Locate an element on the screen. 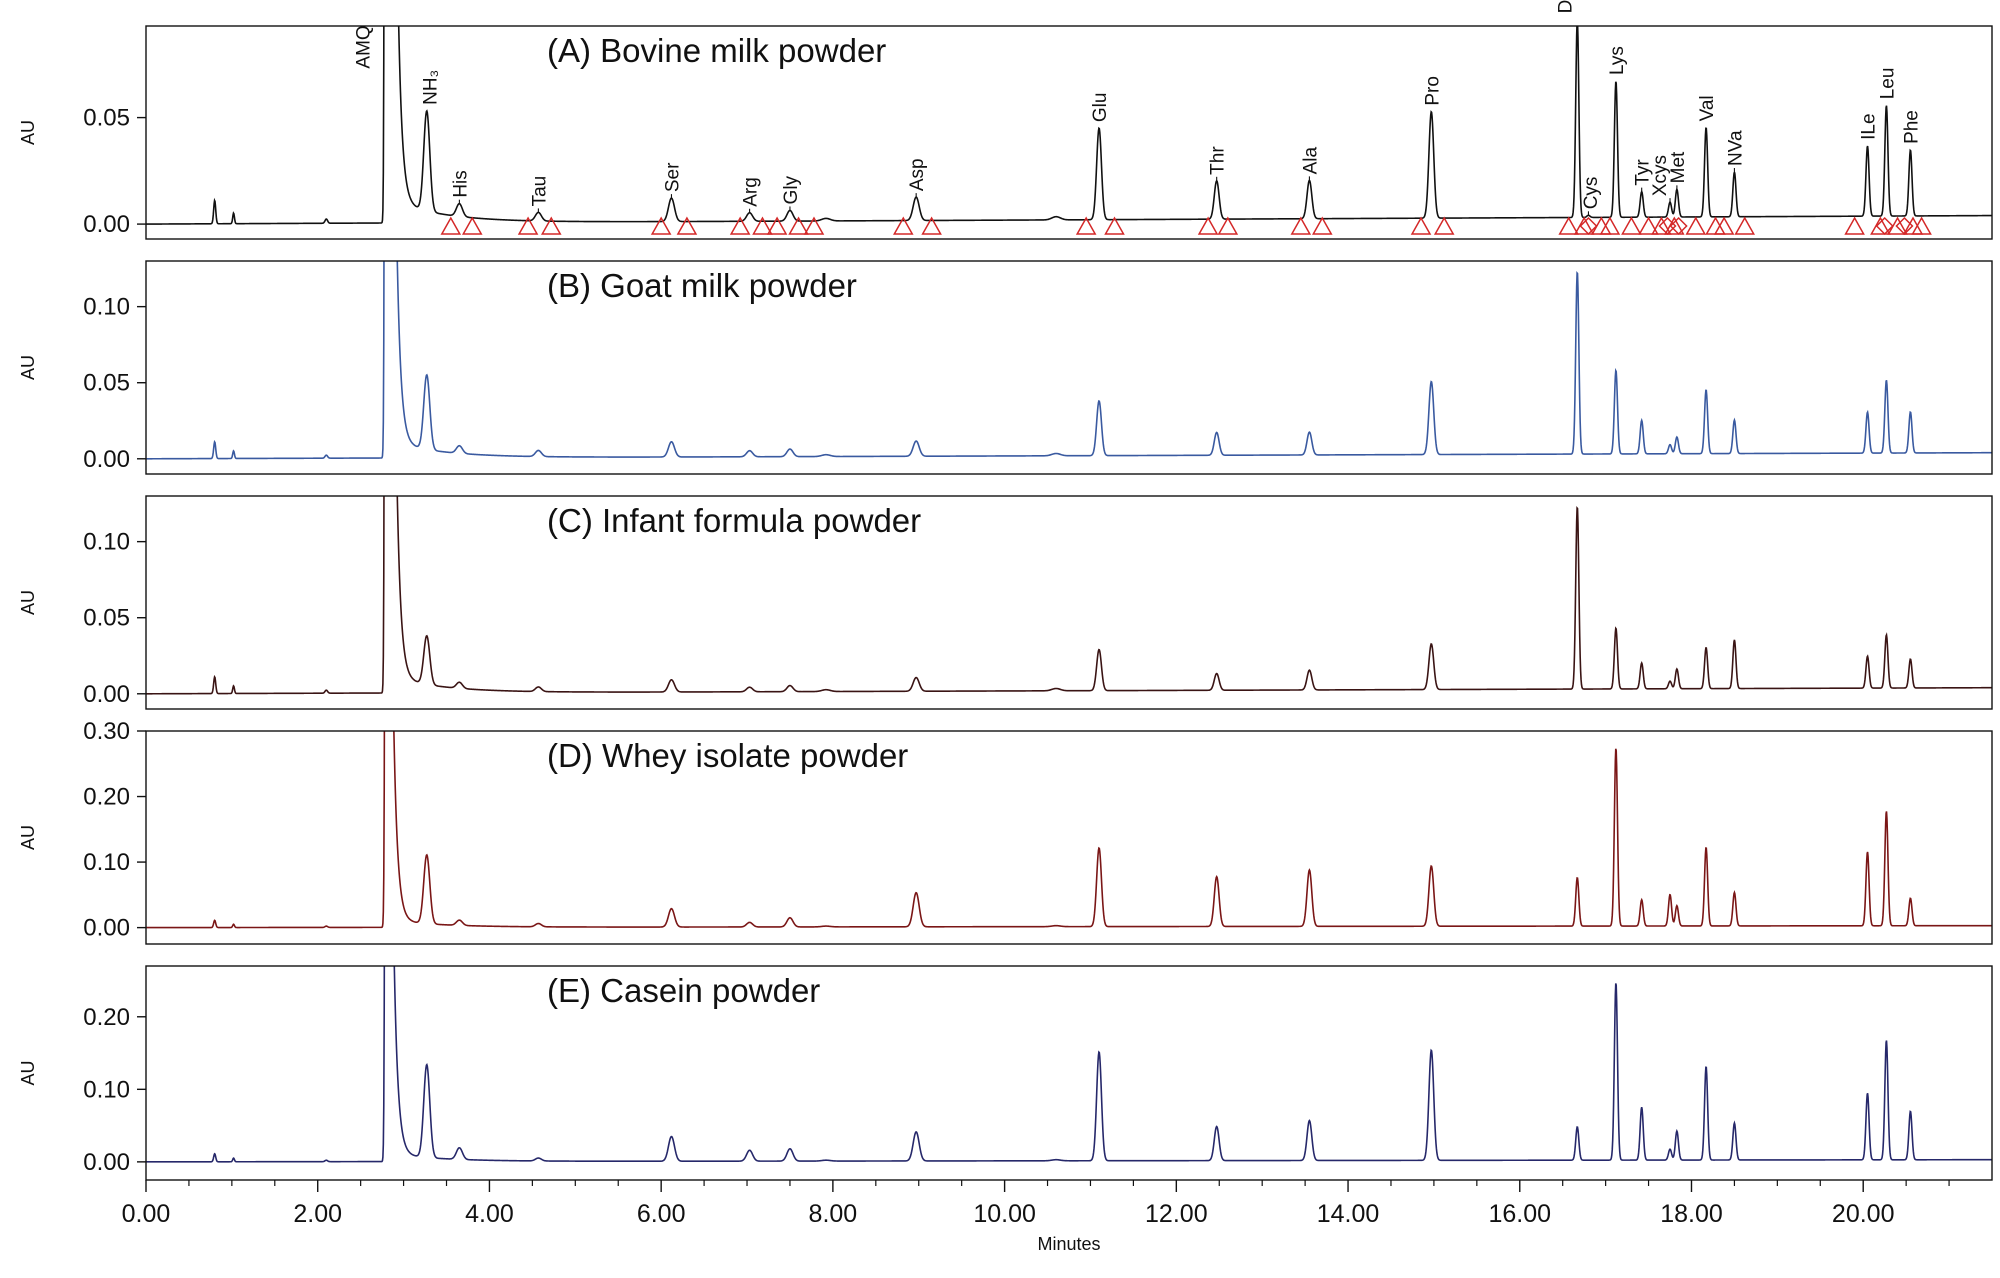 This screenshot has height=1278, width=2000. panel-title-E: (E) Casein powder is located at coordinates (683, 990).